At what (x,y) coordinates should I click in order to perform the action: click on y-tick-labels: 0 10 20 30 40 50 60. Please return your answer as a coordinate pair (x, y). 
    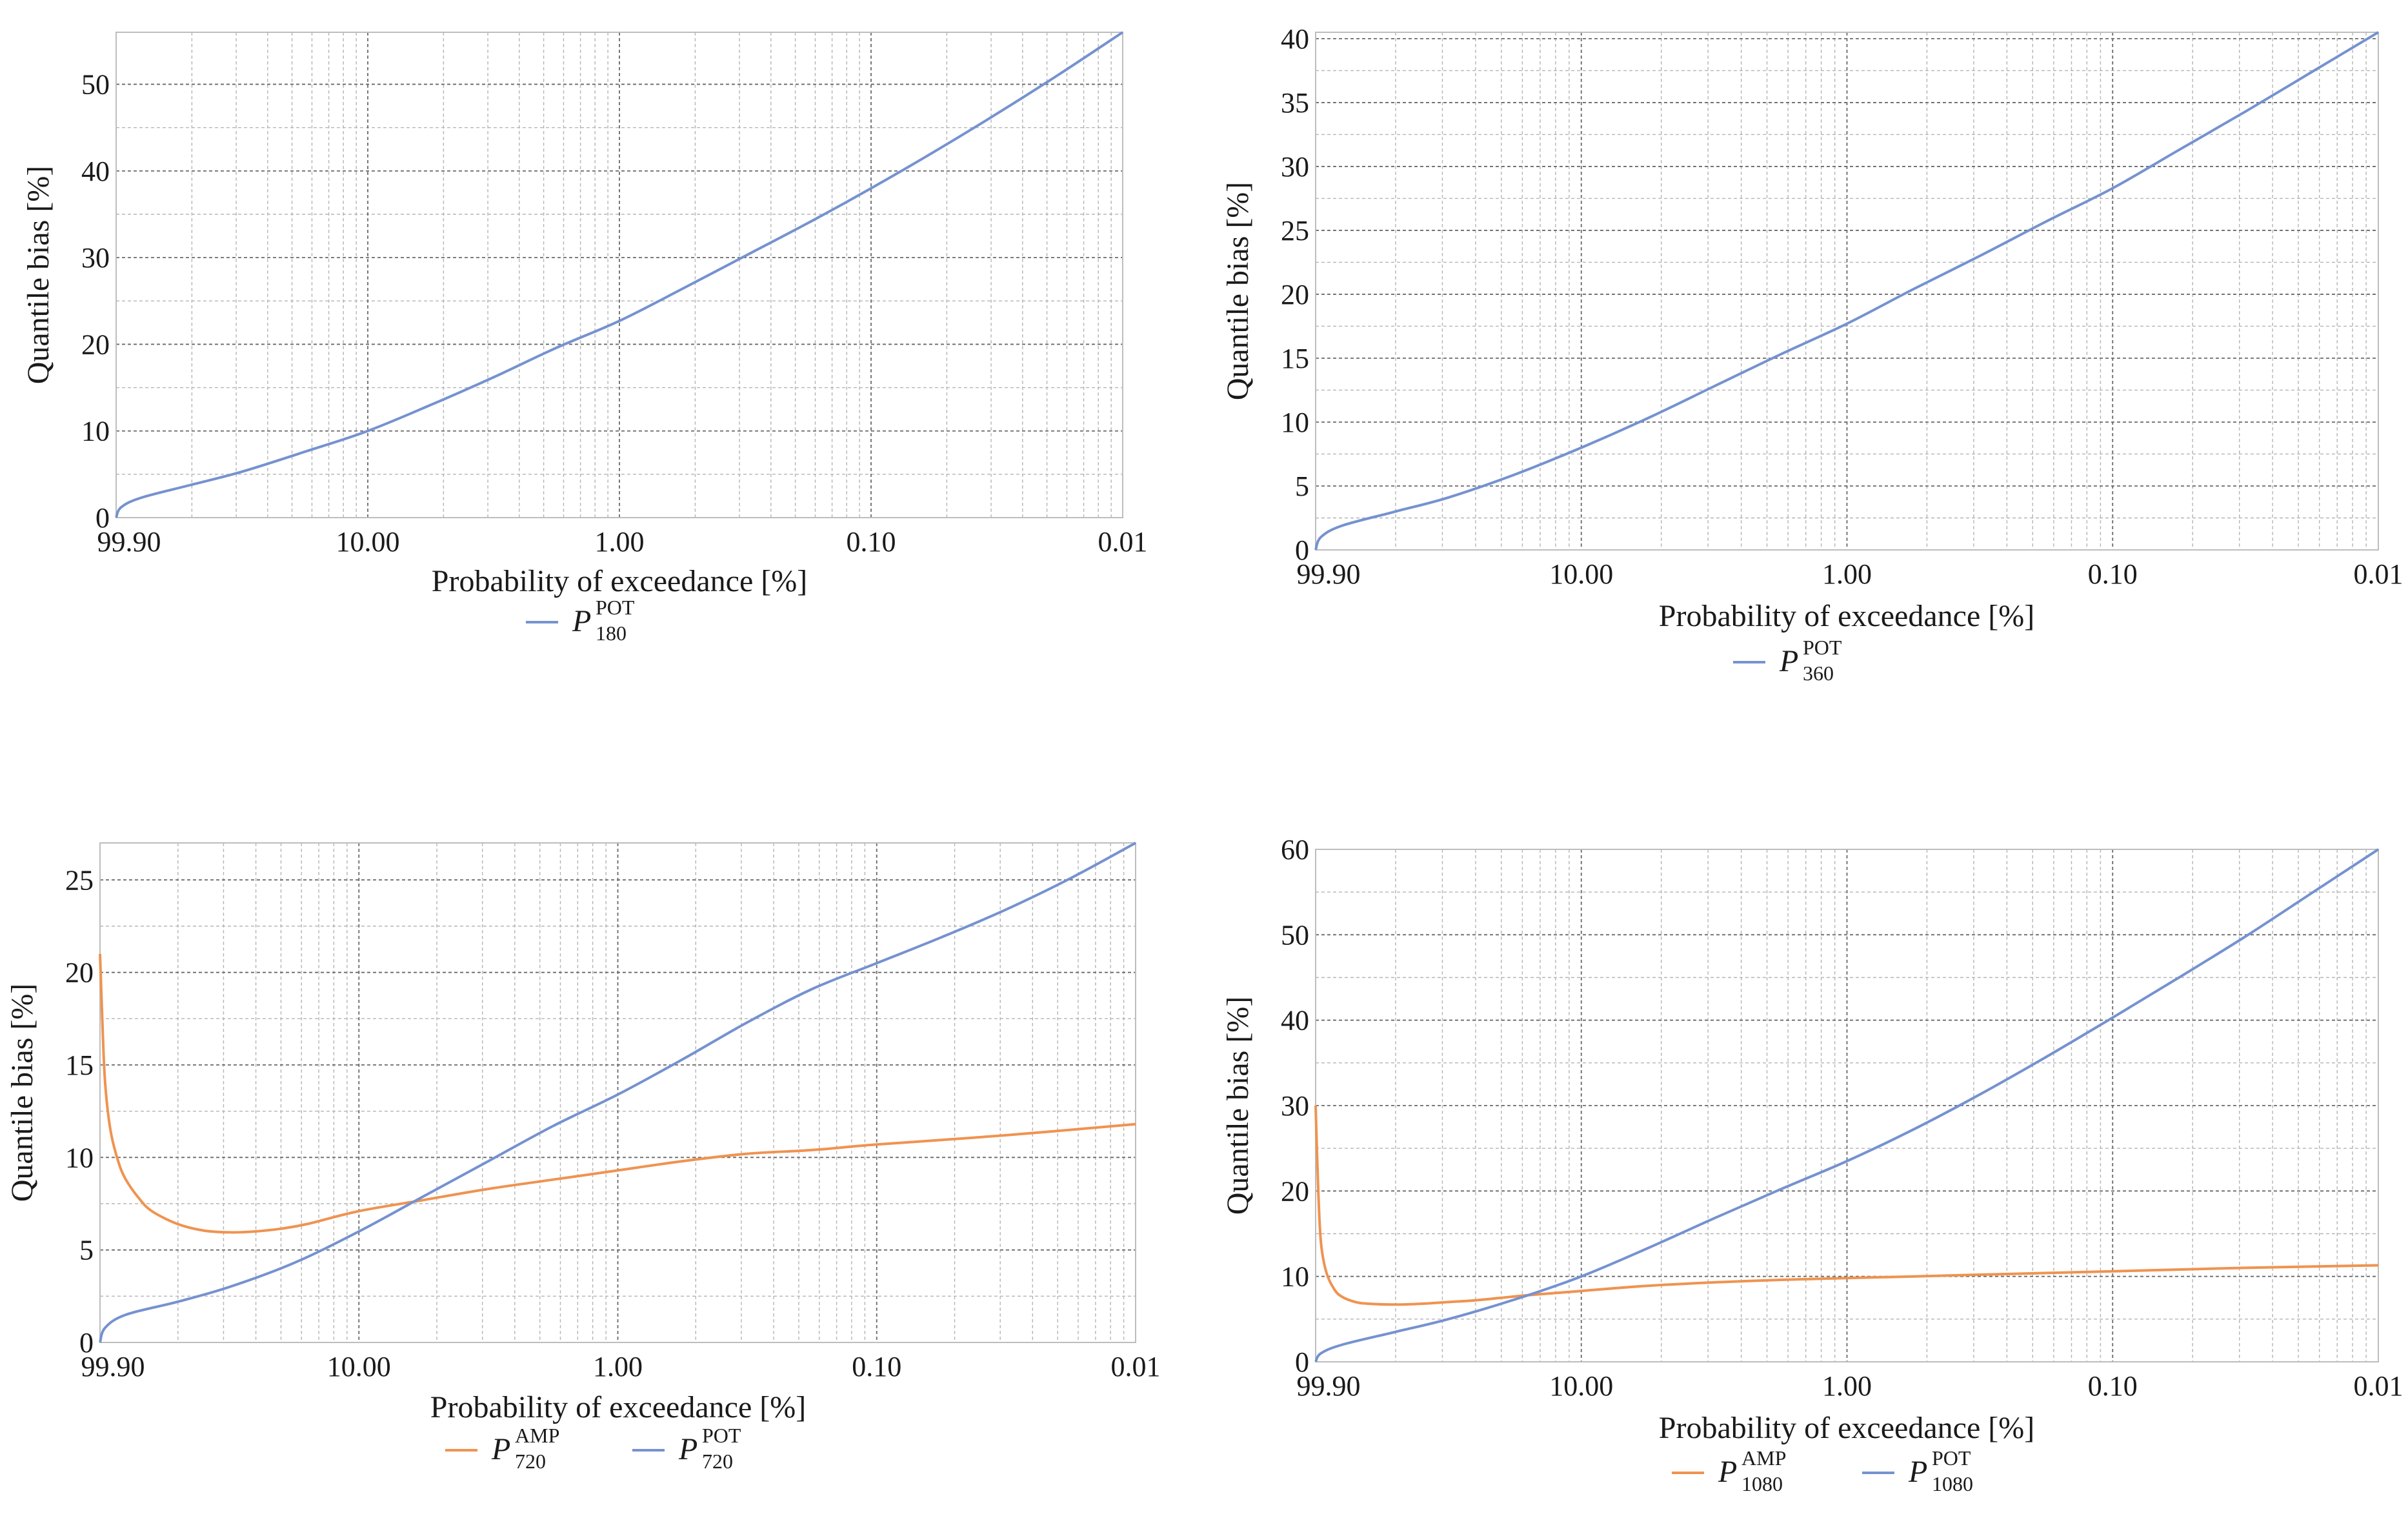
    Looking at the image, I should click on (1295, 1106).